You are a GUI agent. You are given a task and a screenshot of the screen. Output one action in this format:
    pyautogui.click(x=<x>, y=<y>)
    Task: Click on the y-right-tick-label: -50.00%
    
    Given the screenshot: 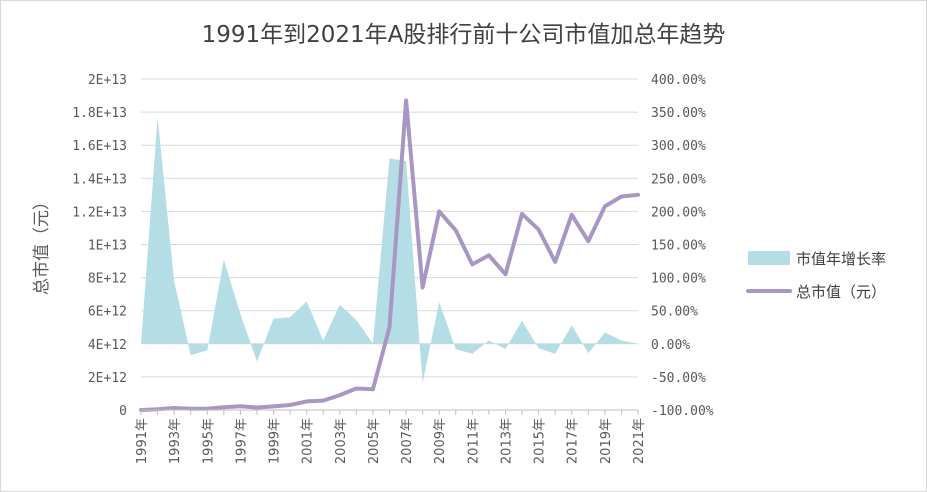 What is the action you would take?
    pyautogui.click(x=678, y=378)
    